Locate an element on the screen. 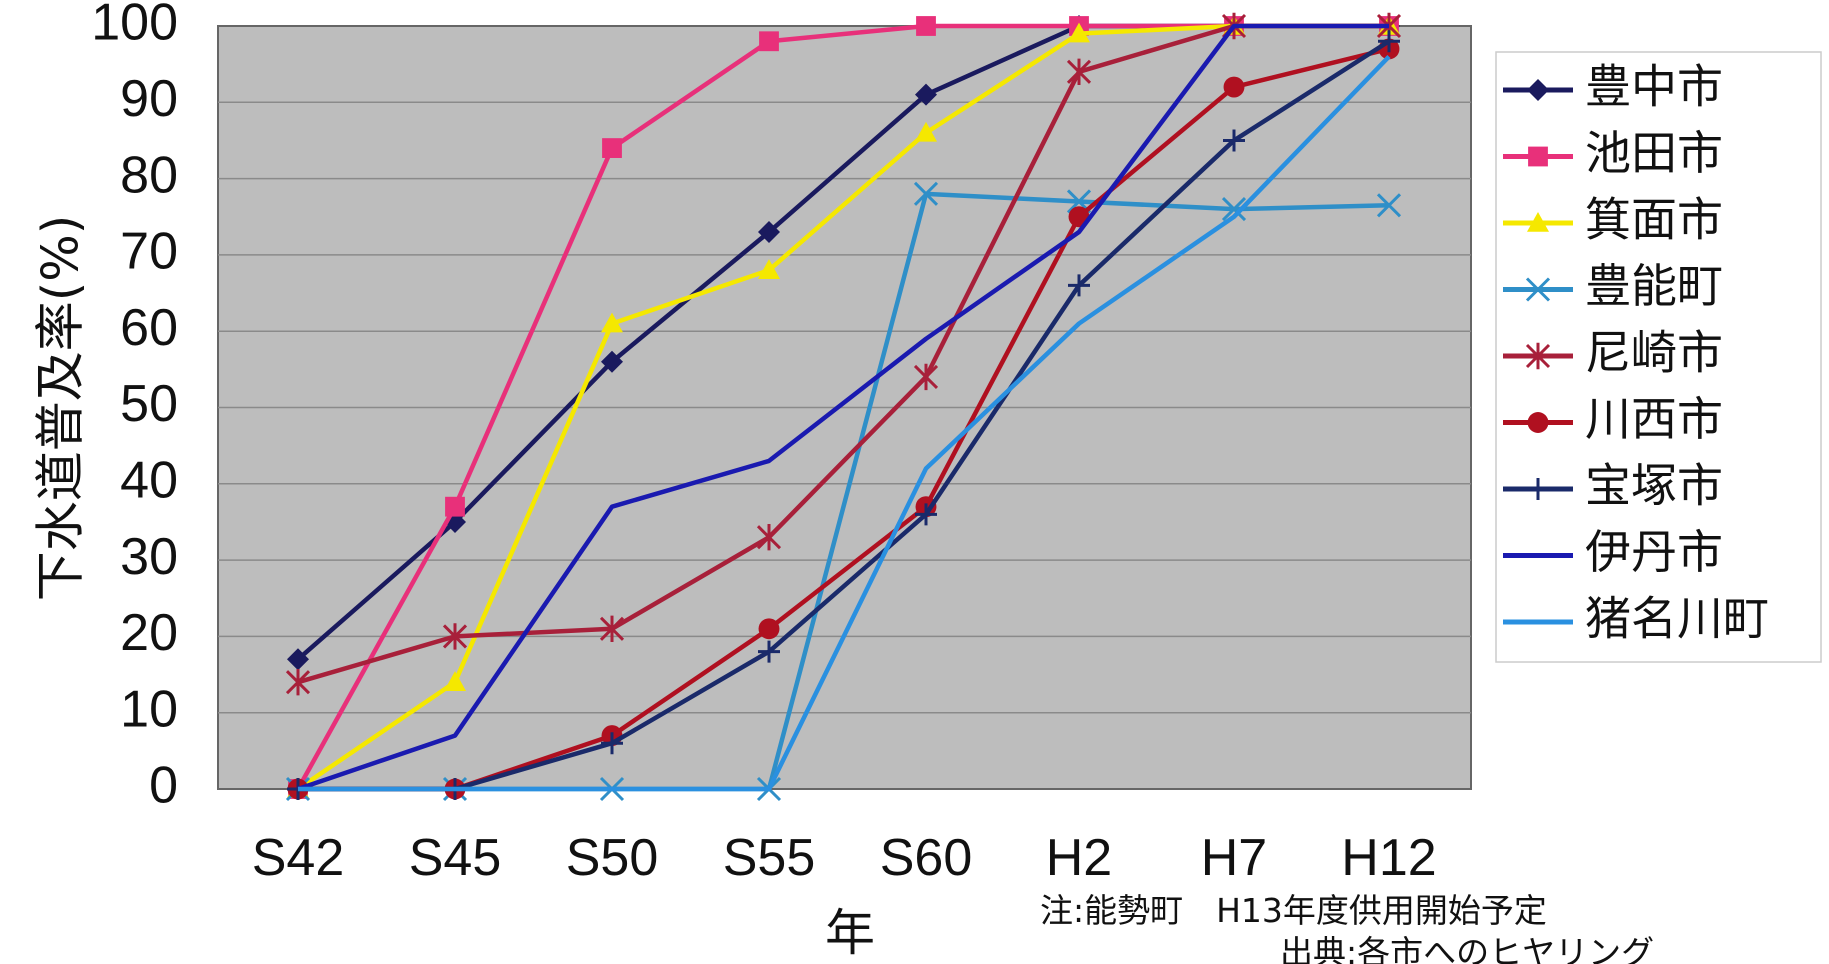 This screenshot has width=1829, height=964. legend-label: 豊能町 is located at coordinates (1654, 286).